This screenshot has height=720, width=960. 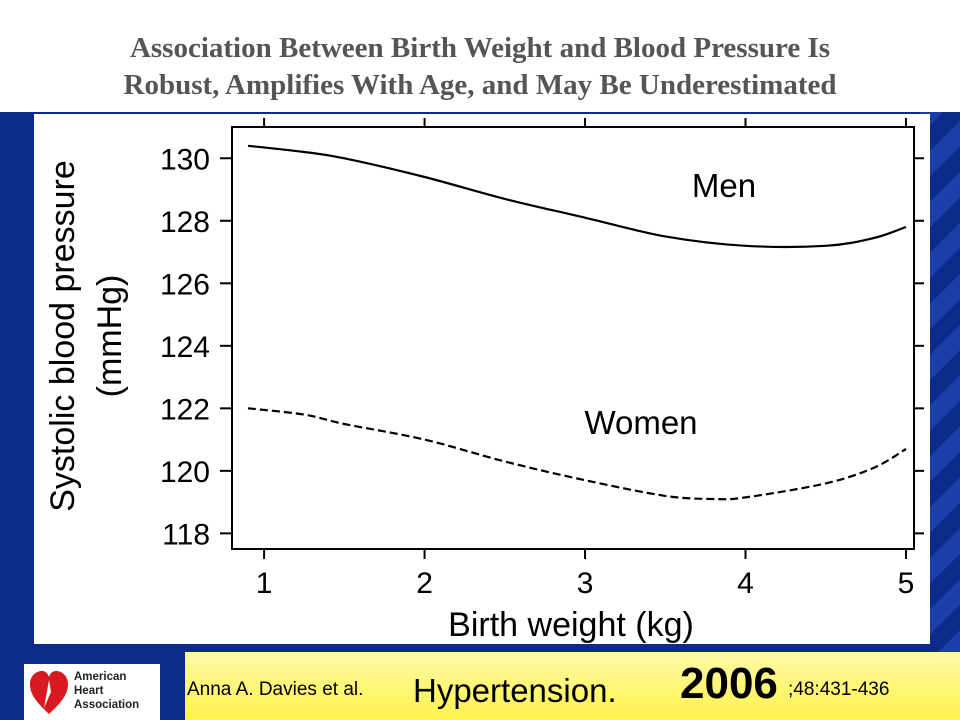 What do you see at coordinates (100, 677) in the screenshot?
I see `logo-text-line-1: American` at bounding box center [100, 677].